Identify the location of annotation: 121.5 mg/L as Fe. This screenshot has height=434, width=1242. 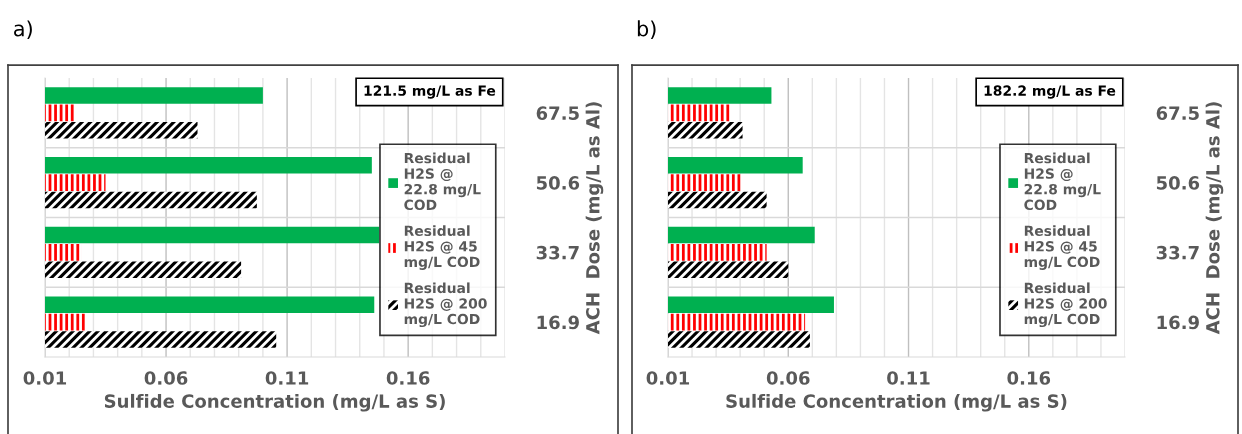
(430, 92).